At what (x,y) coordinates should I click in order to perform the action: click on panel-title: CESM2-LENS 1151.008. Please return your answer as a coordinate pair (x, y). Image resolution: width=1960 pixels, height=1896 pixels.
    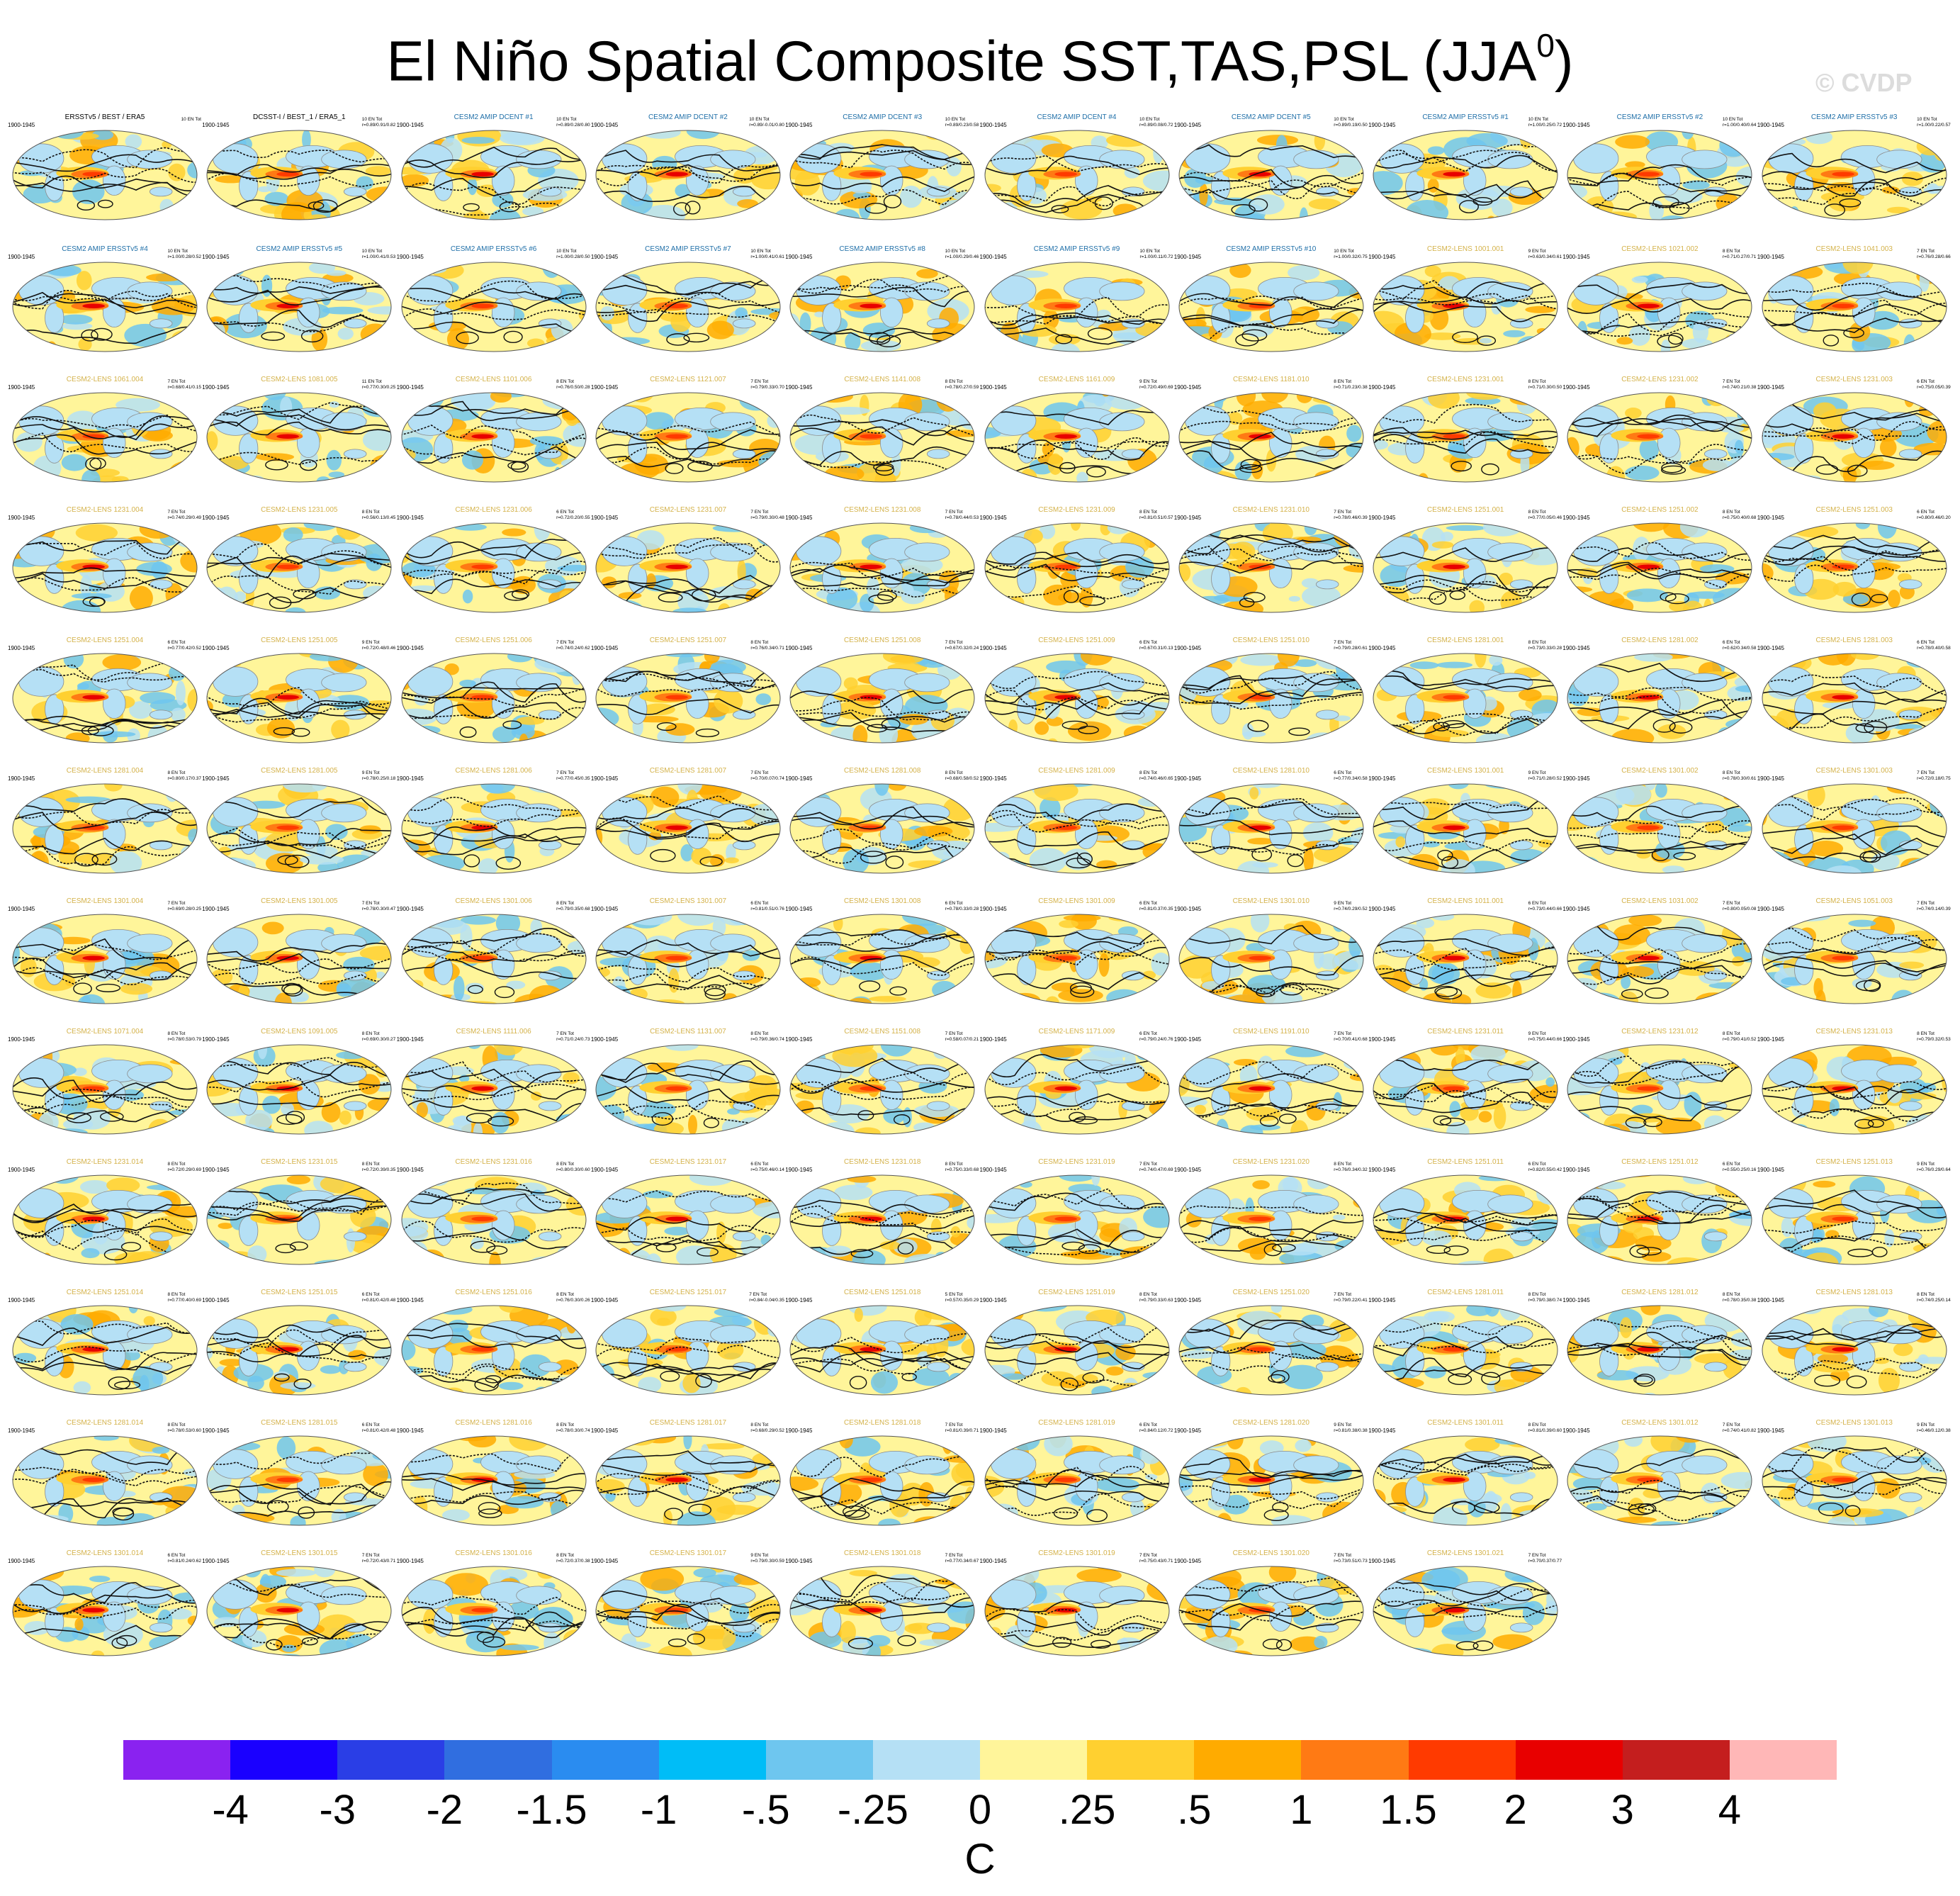
    Looking at the image, I should click on (882, 1032).